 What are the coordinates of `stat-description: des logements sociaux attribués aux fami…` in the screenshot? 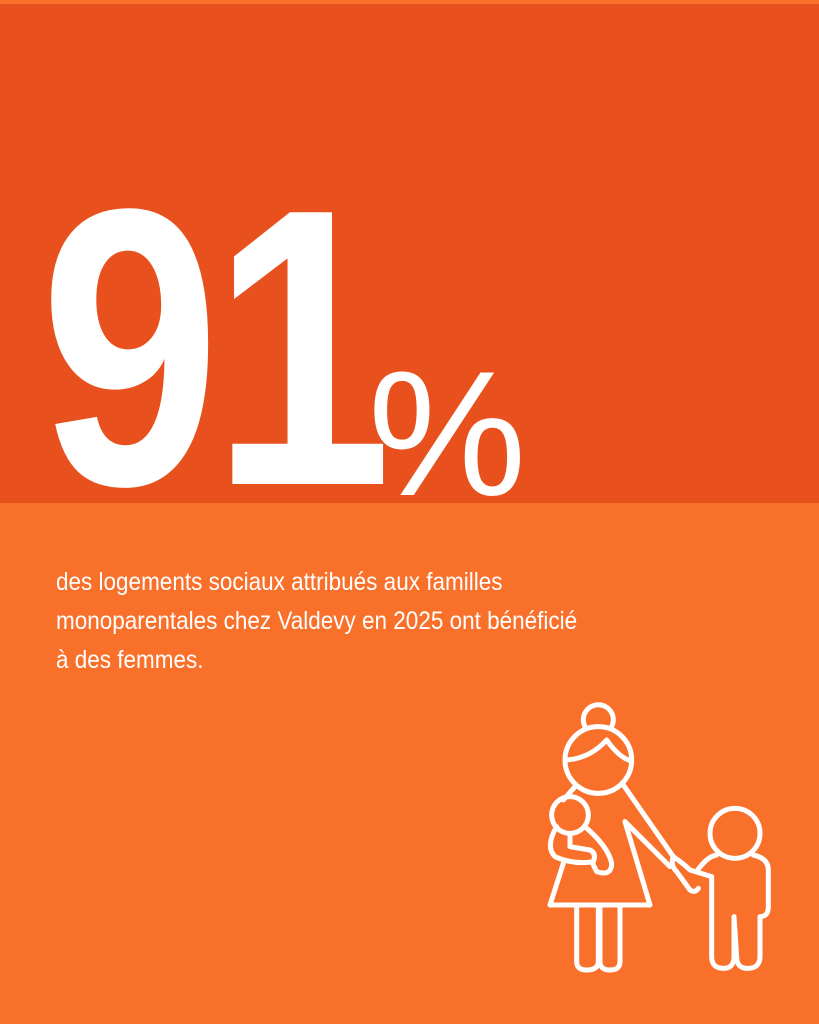 It's located at (416, 621).